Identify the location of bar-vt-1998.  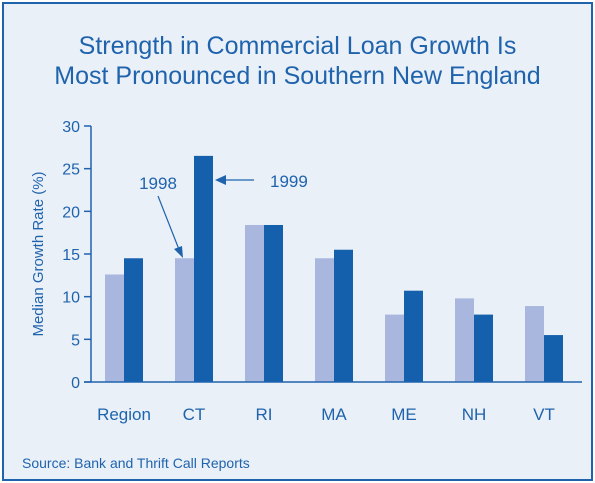
(534, 344).